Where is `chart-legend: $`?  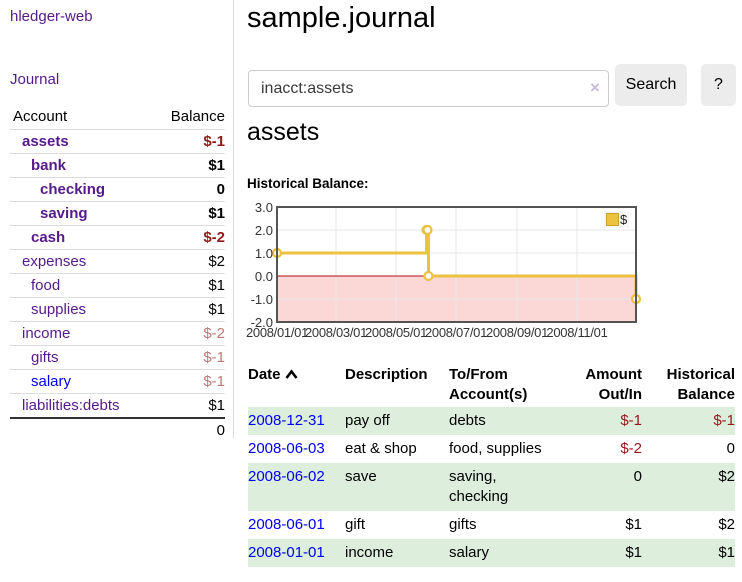
chart-legend: $ is located at coordinates (617, 219).